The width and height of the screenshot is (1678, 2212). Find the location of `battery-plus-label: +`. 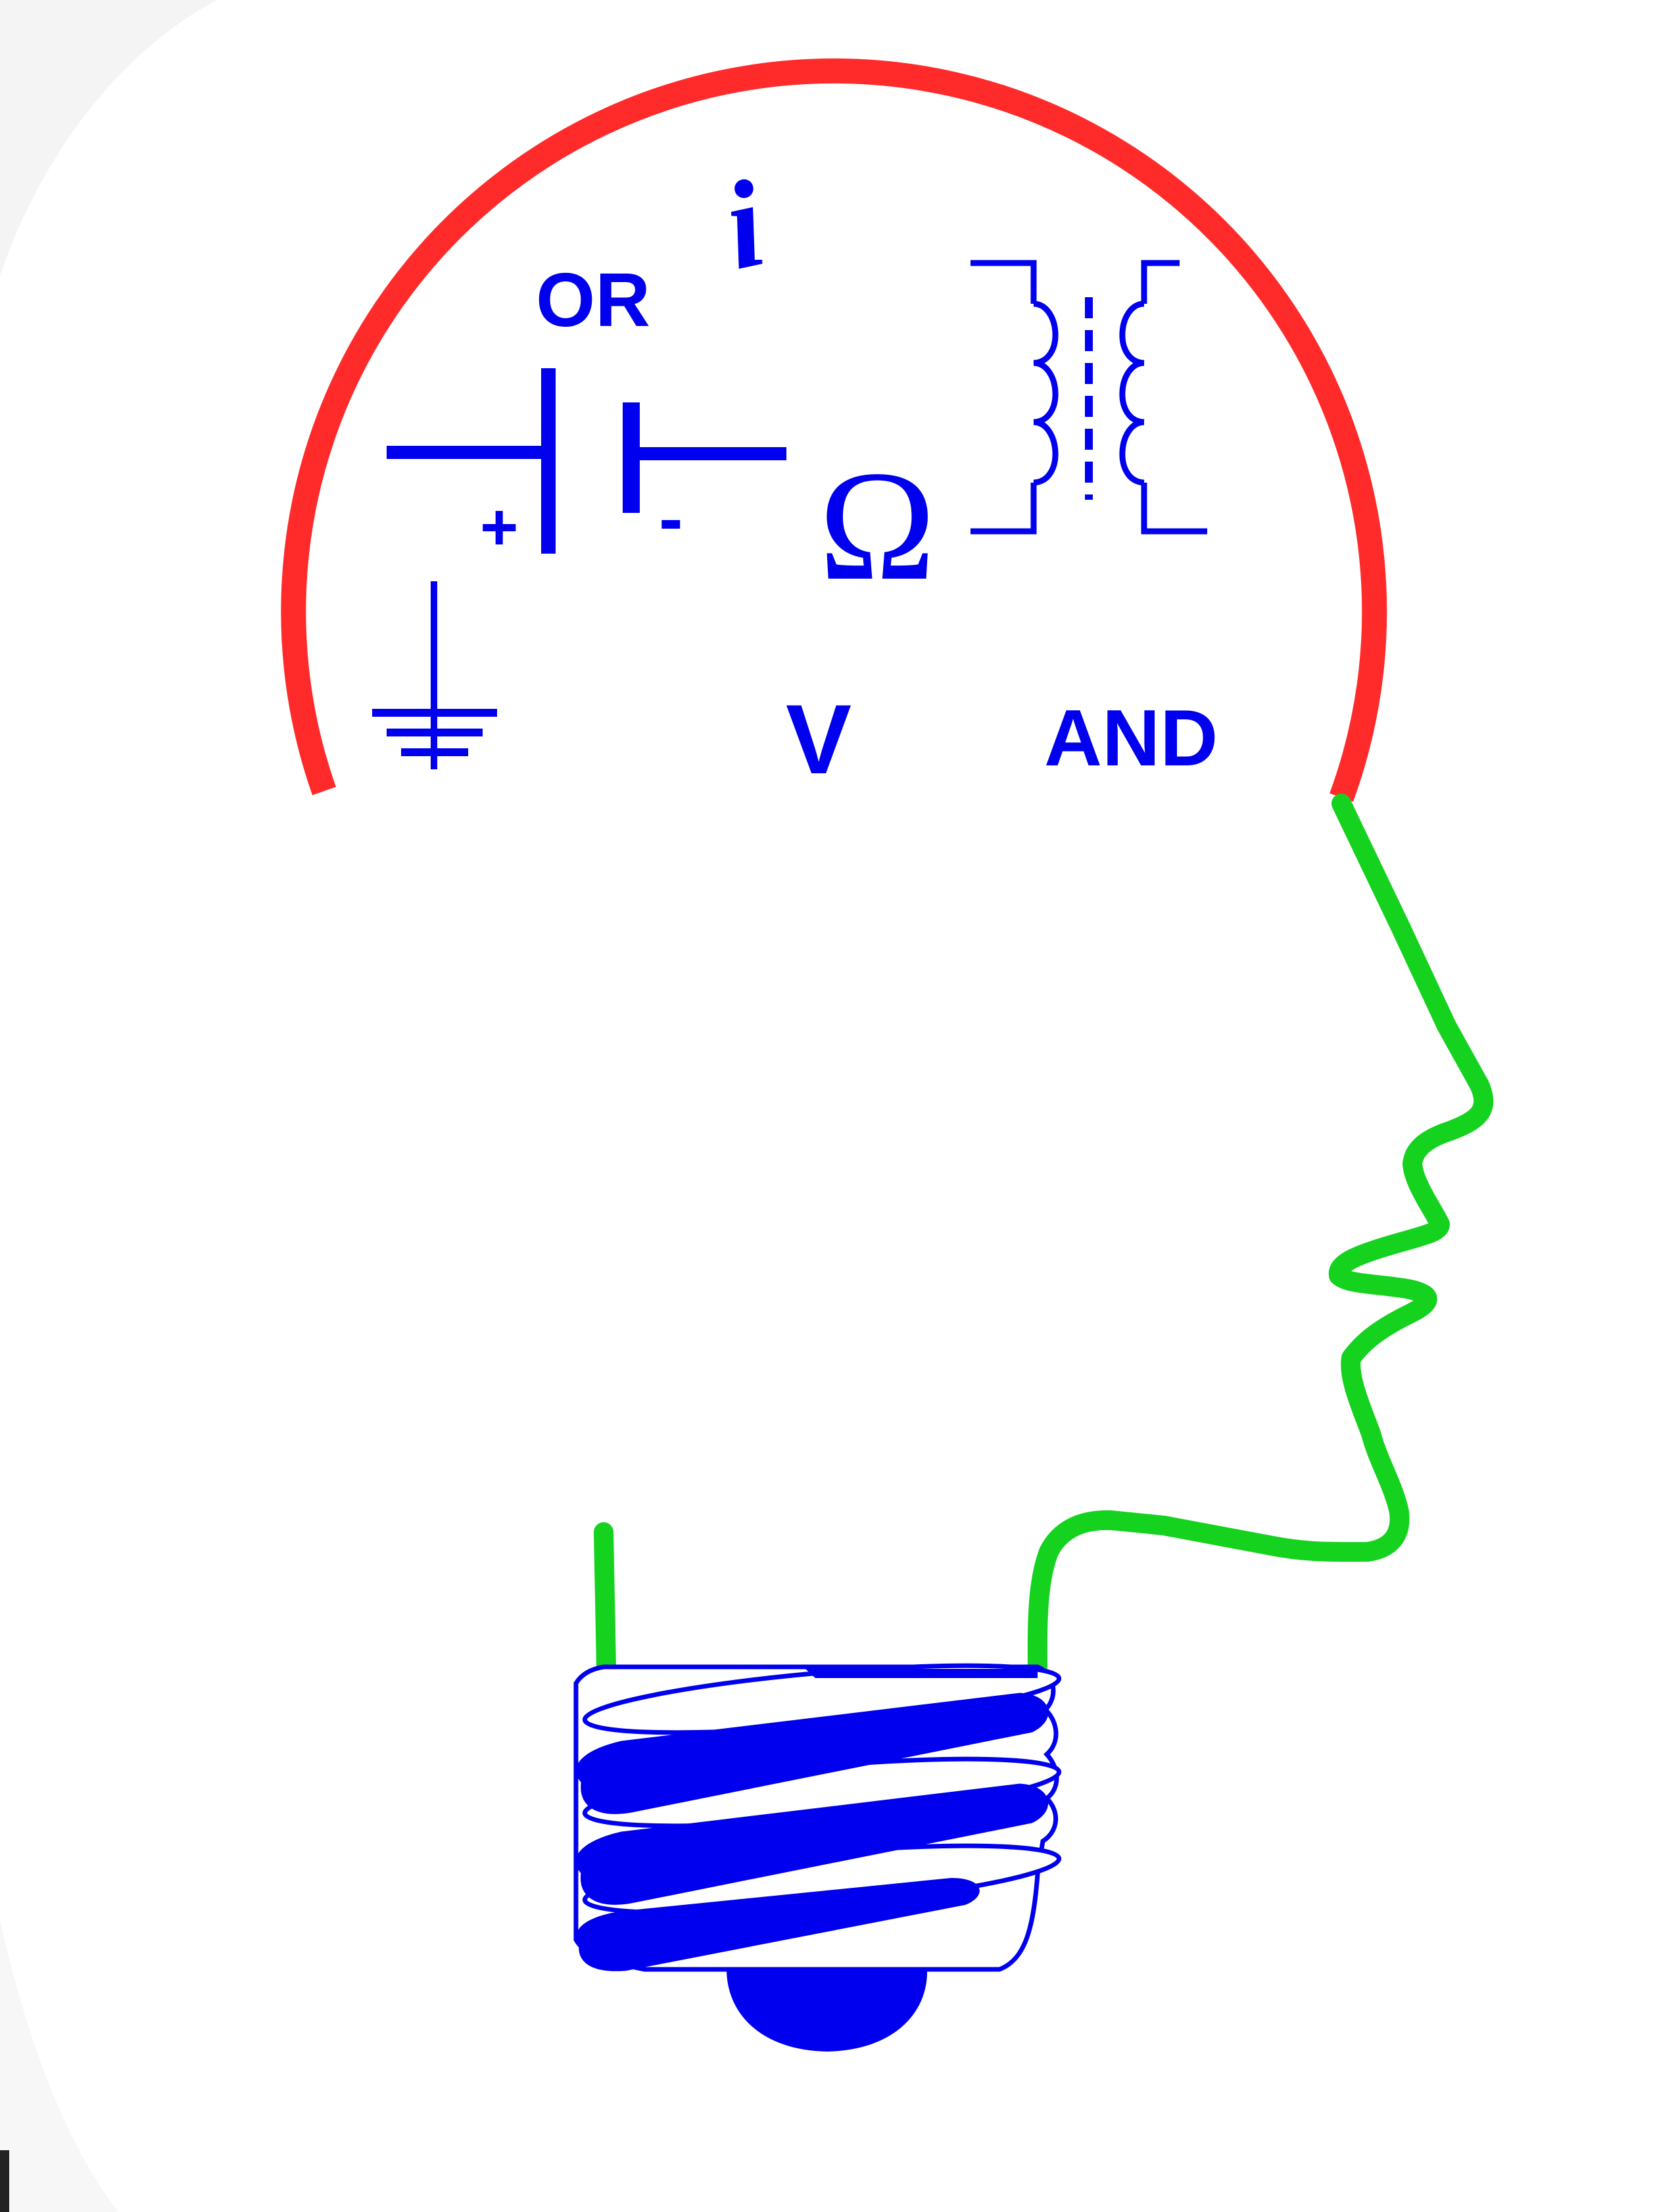

battery-plus-label: + is located at coordinates (499, 527).